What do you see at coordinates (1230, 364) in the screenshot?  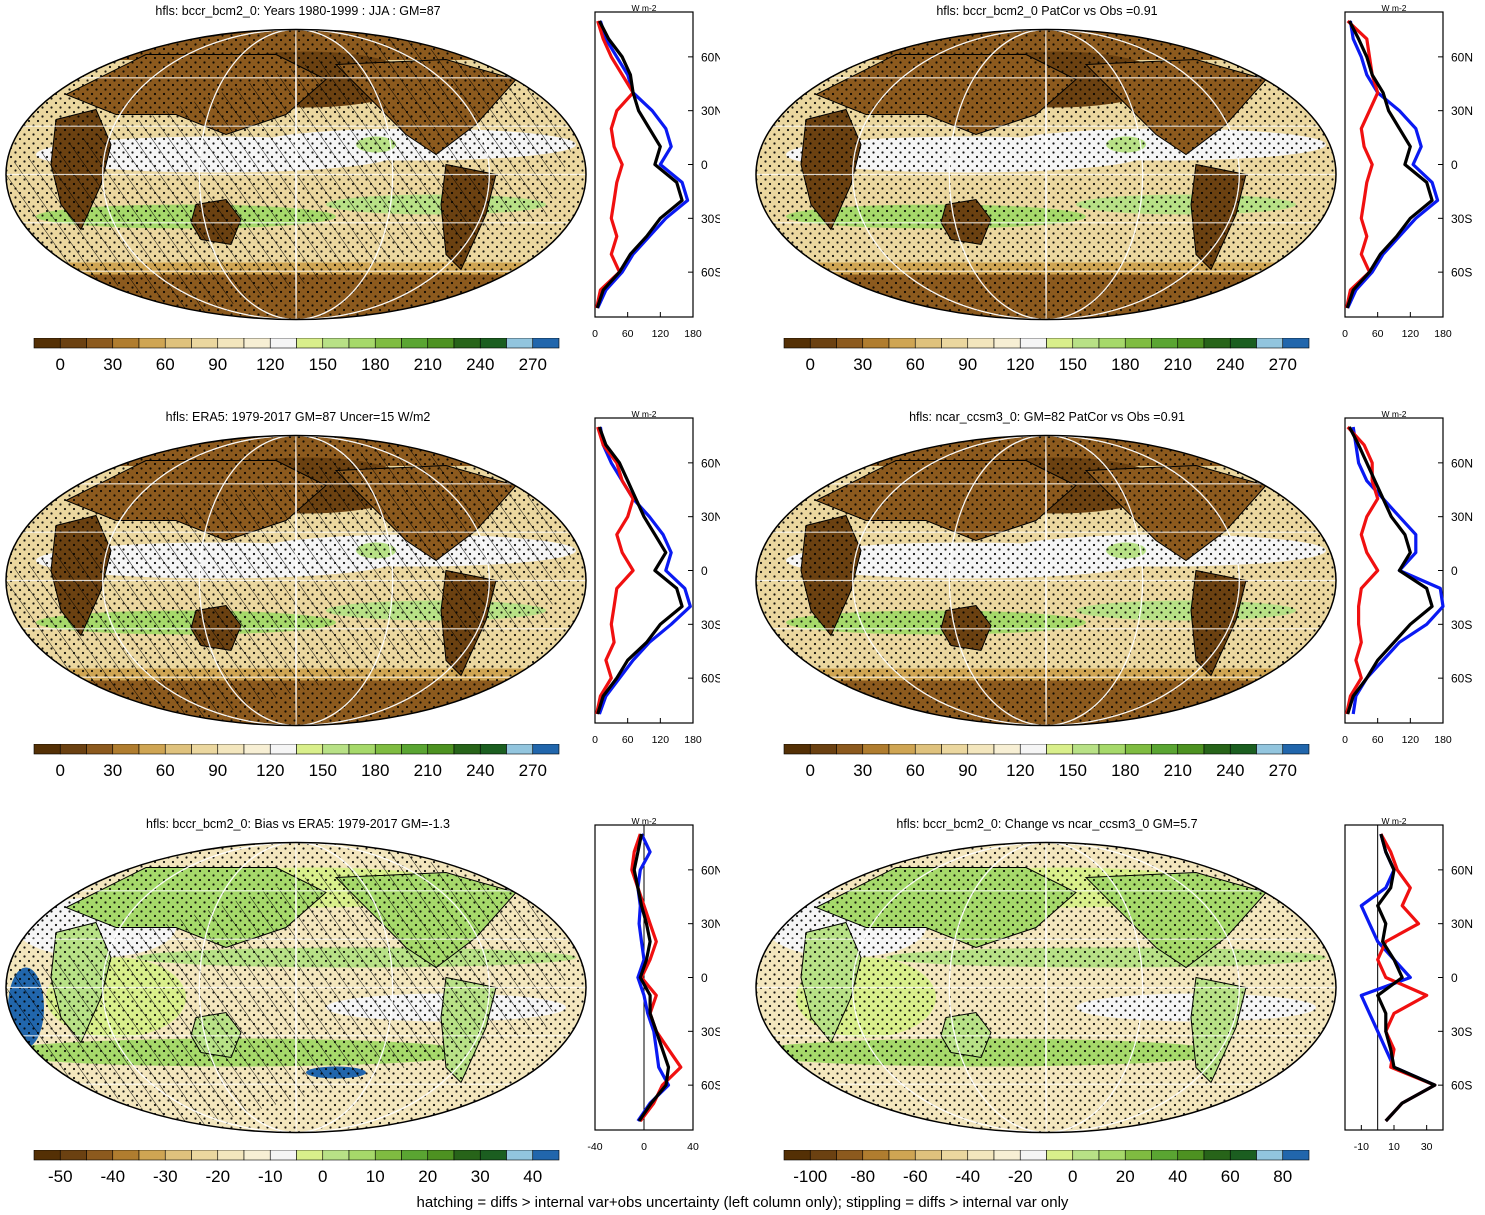 I see `colorbar-label: 240` at bounding box center [1230, 364].